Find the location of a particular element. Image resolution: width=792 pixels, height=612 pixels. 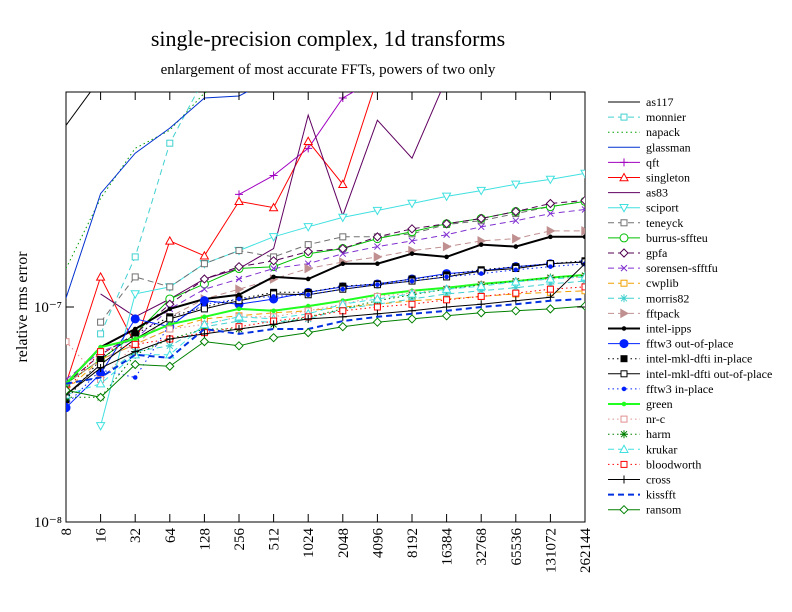

x-tick-label: 8 is located at coordinates (67, 532).